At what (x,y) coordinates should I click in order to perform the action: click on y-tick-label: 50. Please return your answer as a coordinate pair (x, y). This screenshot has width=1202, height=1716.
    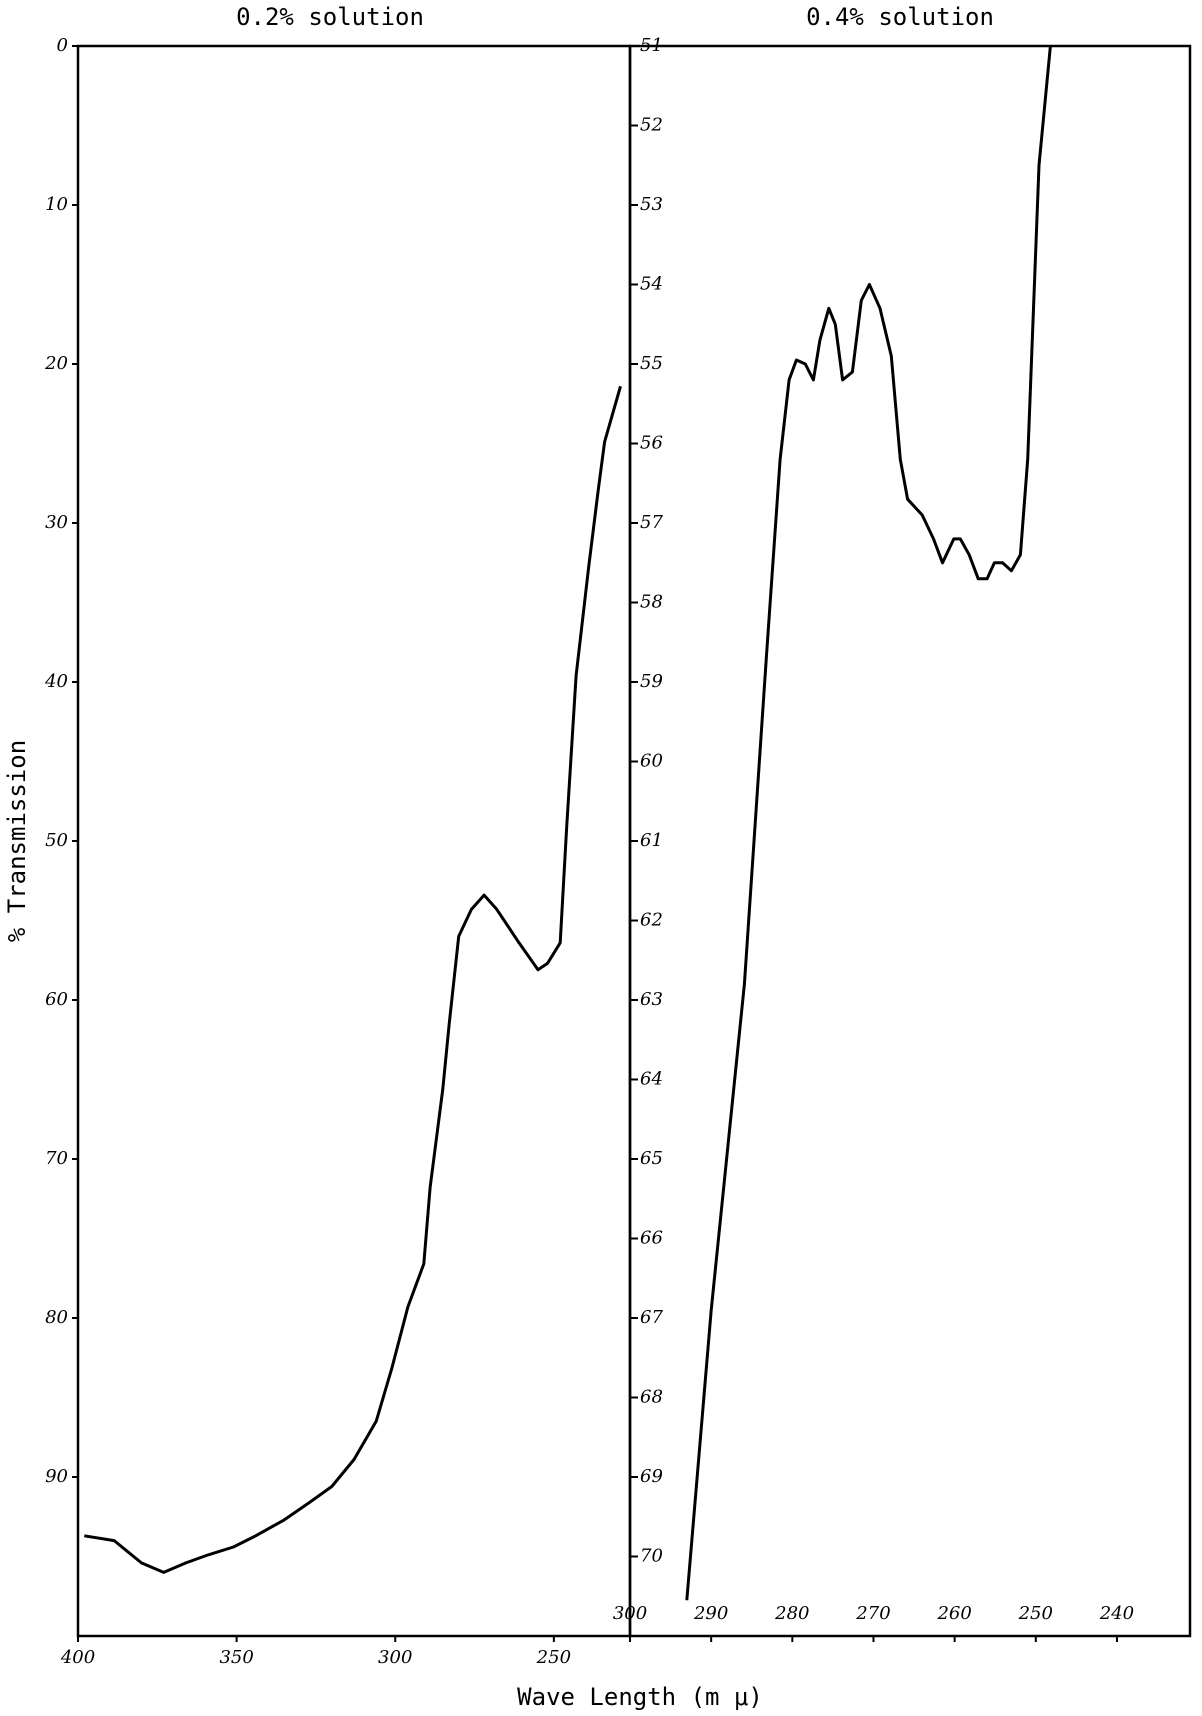
    Looking at the image, I should click on (56, 840).